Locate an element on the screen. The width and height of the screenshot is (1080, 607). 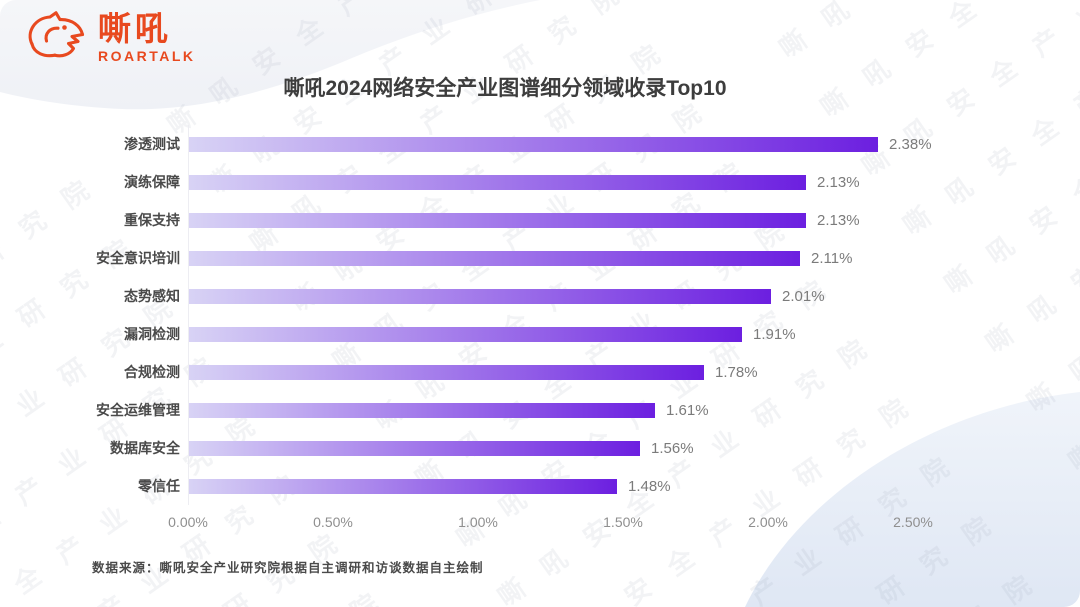
bar-row: 态势感知 2.01% is located at coordinates (540, 296).